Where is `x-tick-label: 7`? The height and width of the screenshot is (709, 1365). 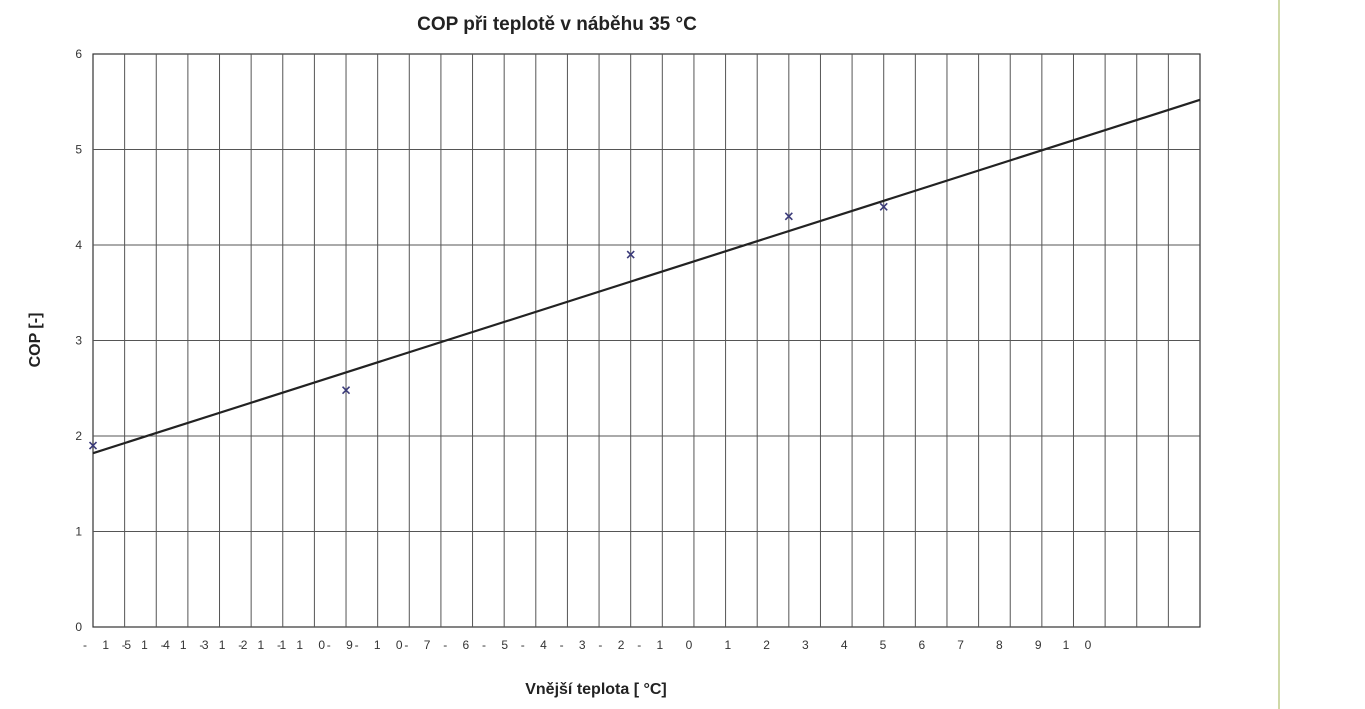 x-tick-label: 7 is located at coordinates (963, 645).